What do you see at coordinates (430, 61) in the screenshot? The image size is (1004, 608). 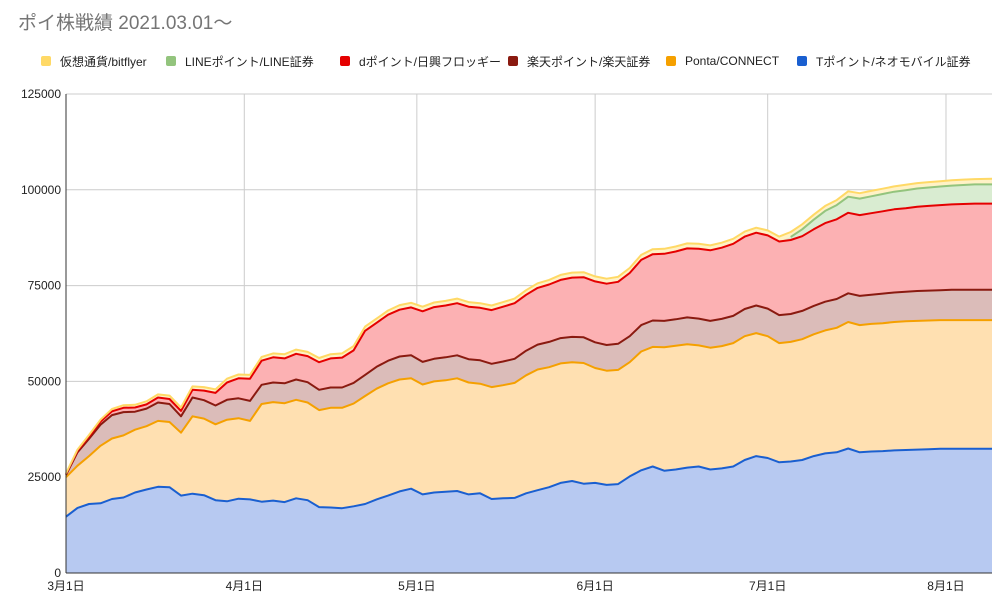 I see `legend-label-2: dポイント/日興フロッギー` at bounding box center [430, 61].